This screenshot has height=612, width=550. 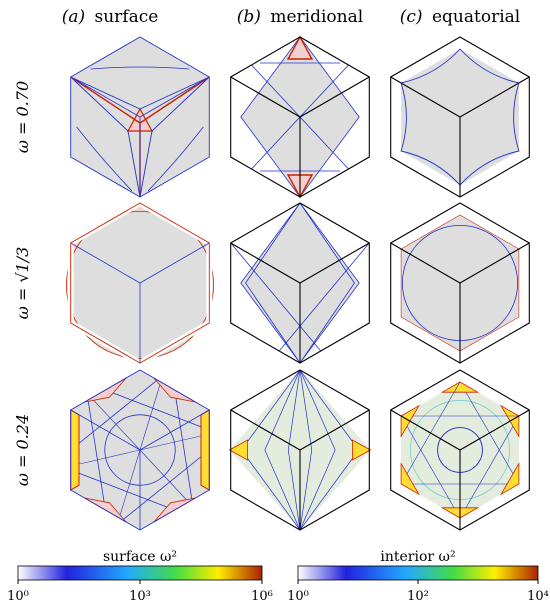 I want to click on column-title-meridional: (b) meridional, so click(x=300, y=17).